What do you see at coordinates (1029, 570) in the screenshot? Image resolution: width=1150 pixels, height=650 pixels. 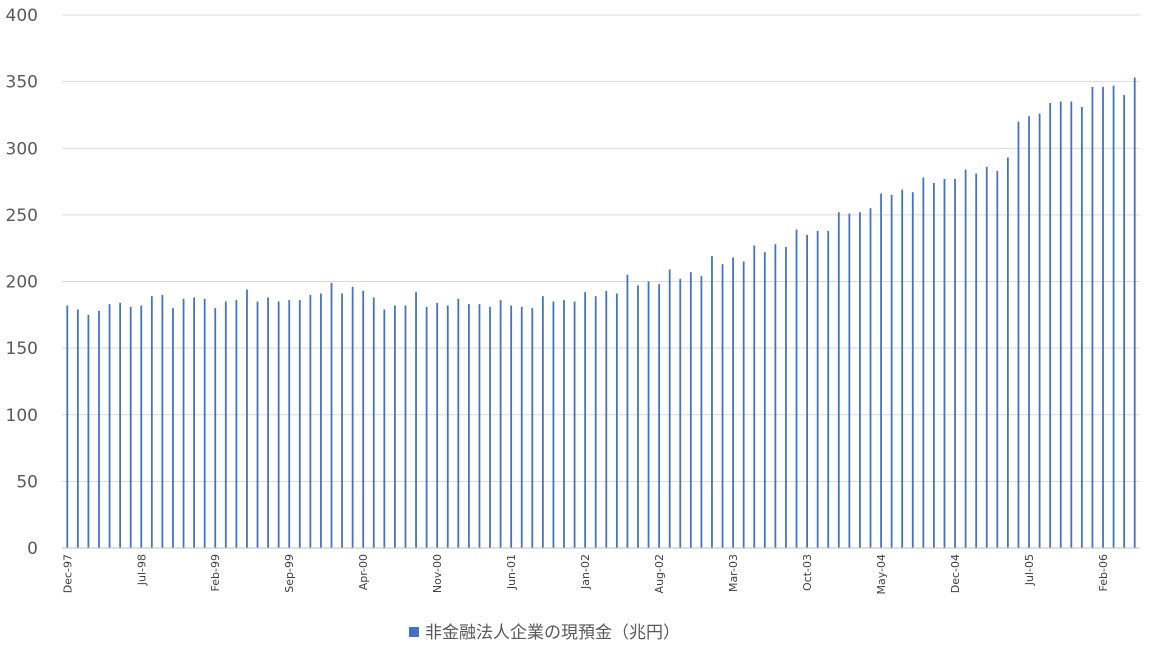 I see `x-tick-label: Jul-05` at bounding box center [1029, 570].